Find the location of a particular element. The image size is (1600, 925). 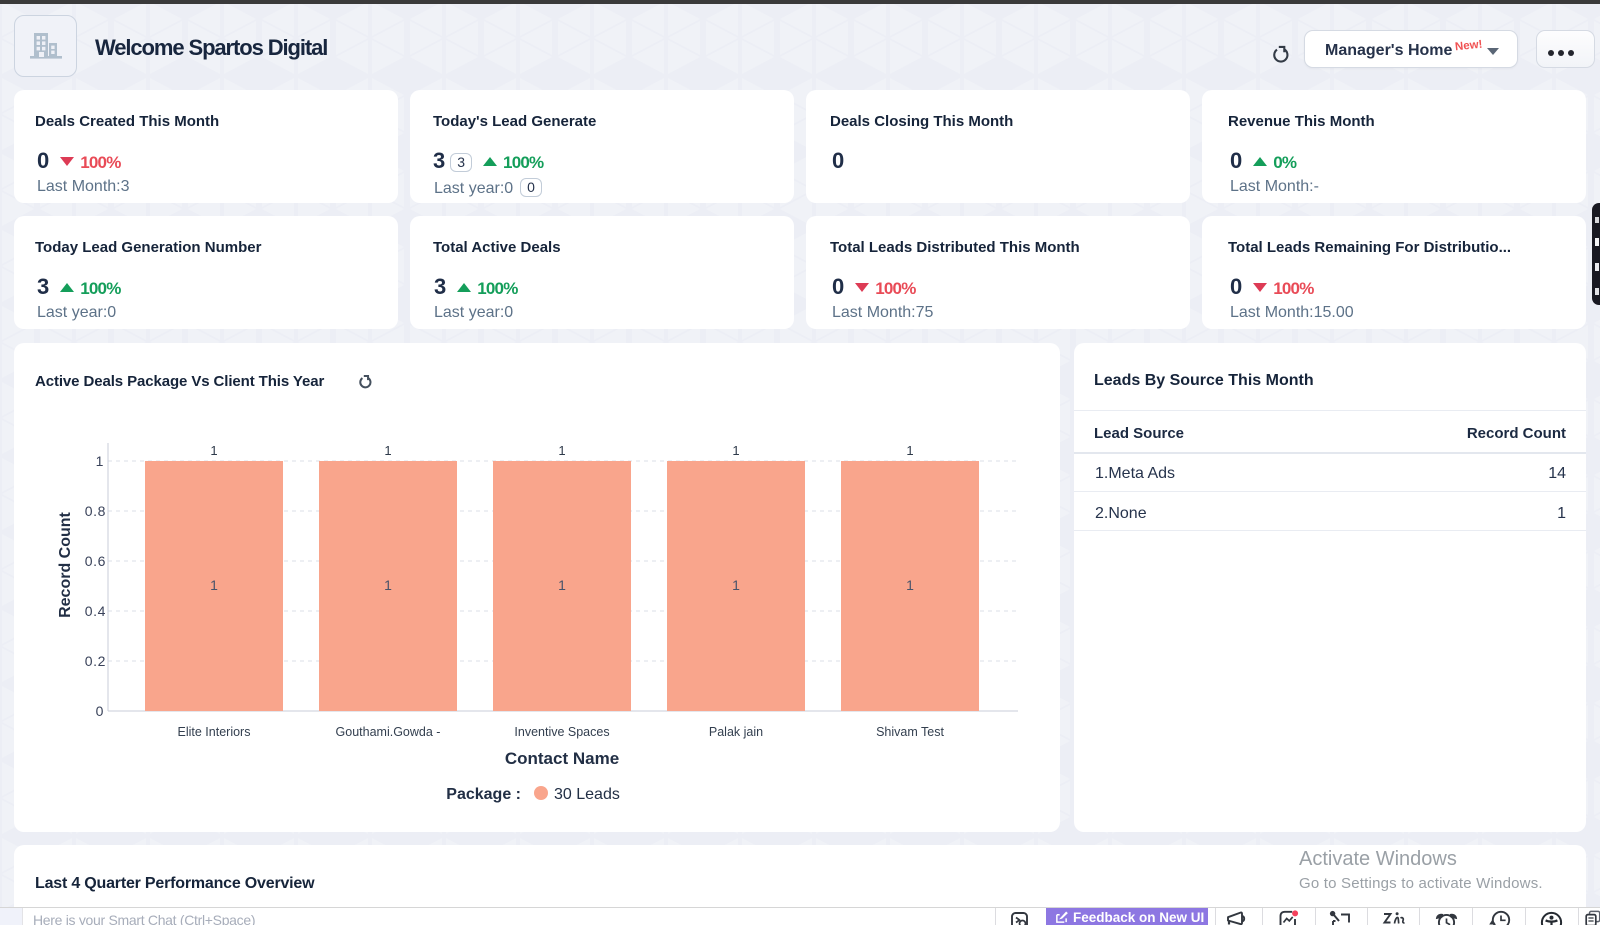

svg-text: 0 is located at coordinates (100, 711).